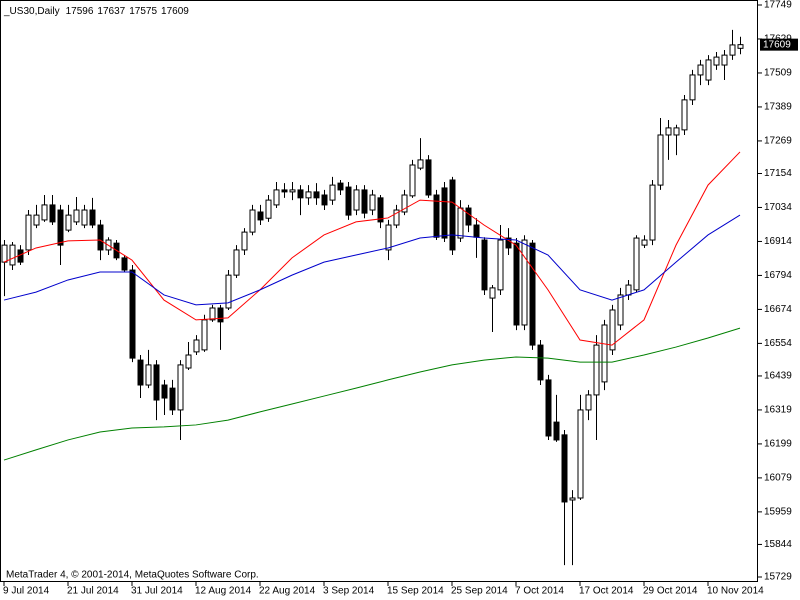  Describe the element at coordinates (80, 11) in the screenshot. I see `last-open: 17596` at that location.